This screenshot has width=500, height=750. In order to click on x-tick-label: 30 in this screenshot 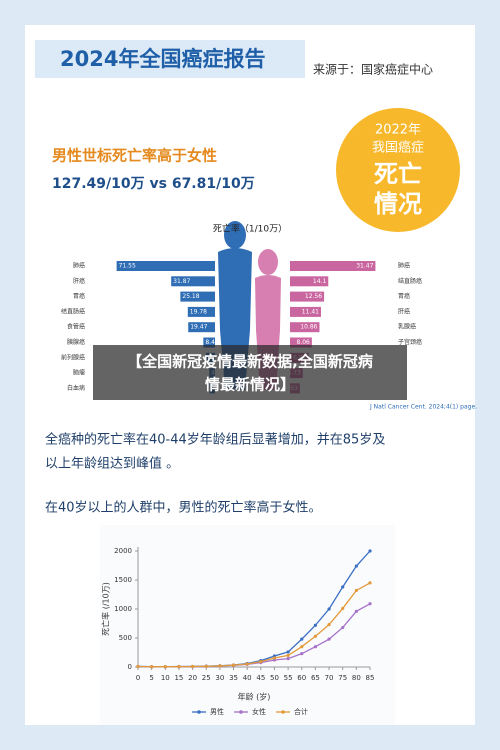, I will do `click(219, 678)`.